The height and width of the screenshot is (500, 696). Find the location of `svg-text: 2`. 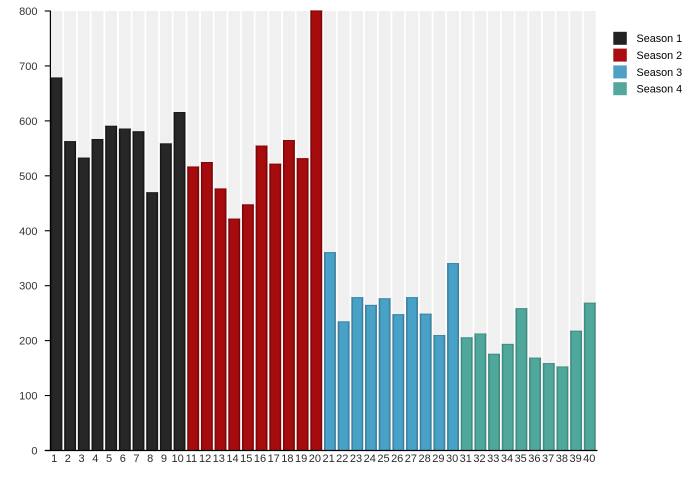

svg-text: 2 is located at coordinates (68, 459).